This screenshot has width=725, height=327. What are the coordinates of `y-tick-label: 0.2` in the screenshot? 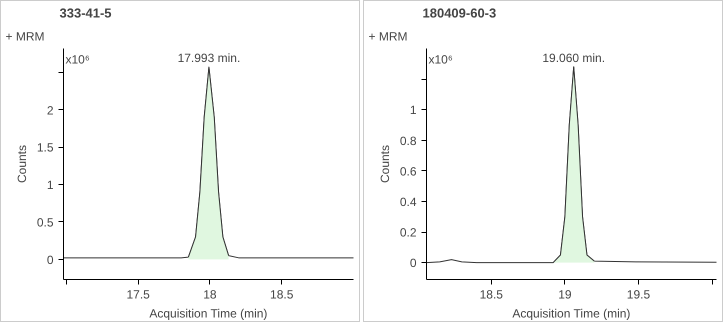 It's located at (408, 233).